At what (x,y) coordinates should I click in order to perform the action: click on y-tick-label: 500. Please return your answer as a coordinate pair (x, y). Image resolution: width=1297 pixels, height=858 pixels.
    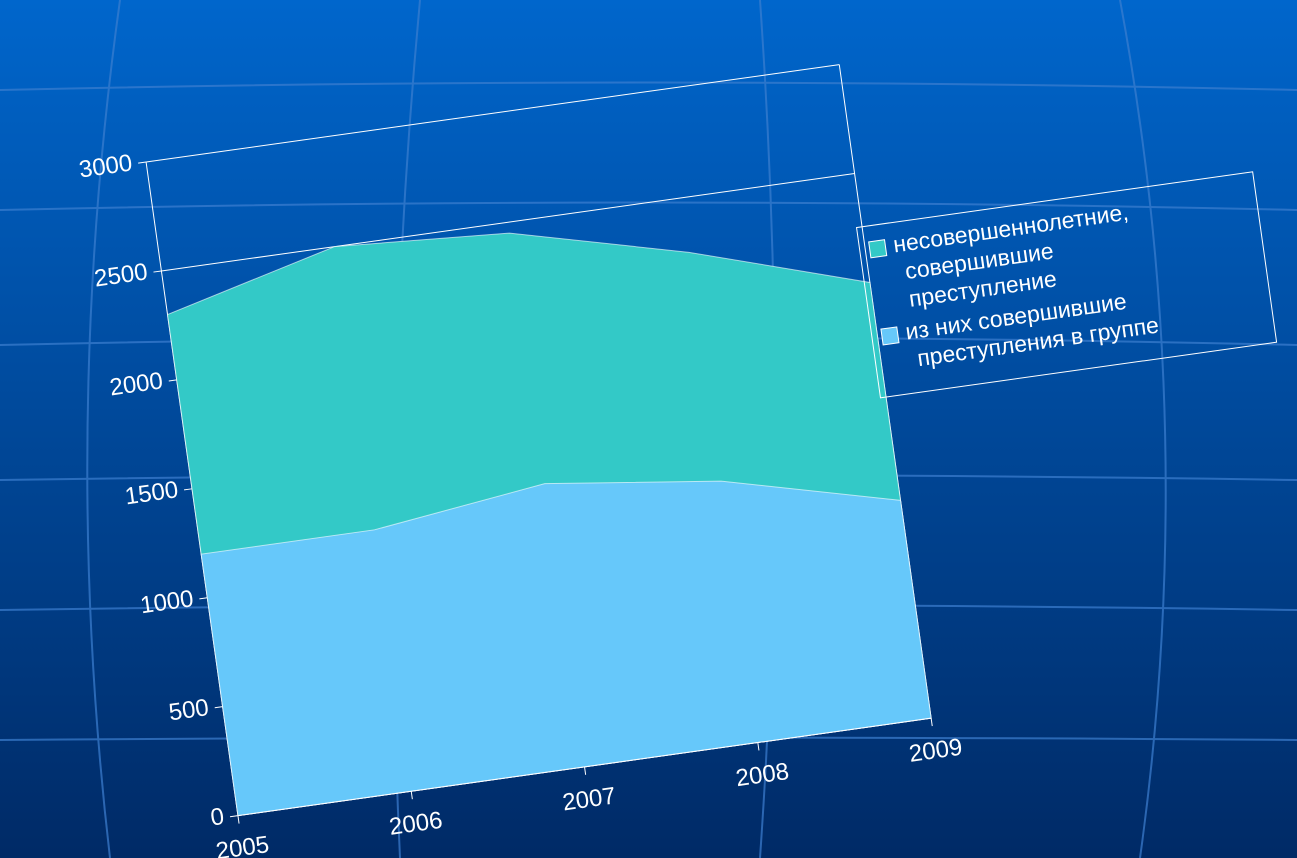
    Looking at the image, I should click on (188, 710).